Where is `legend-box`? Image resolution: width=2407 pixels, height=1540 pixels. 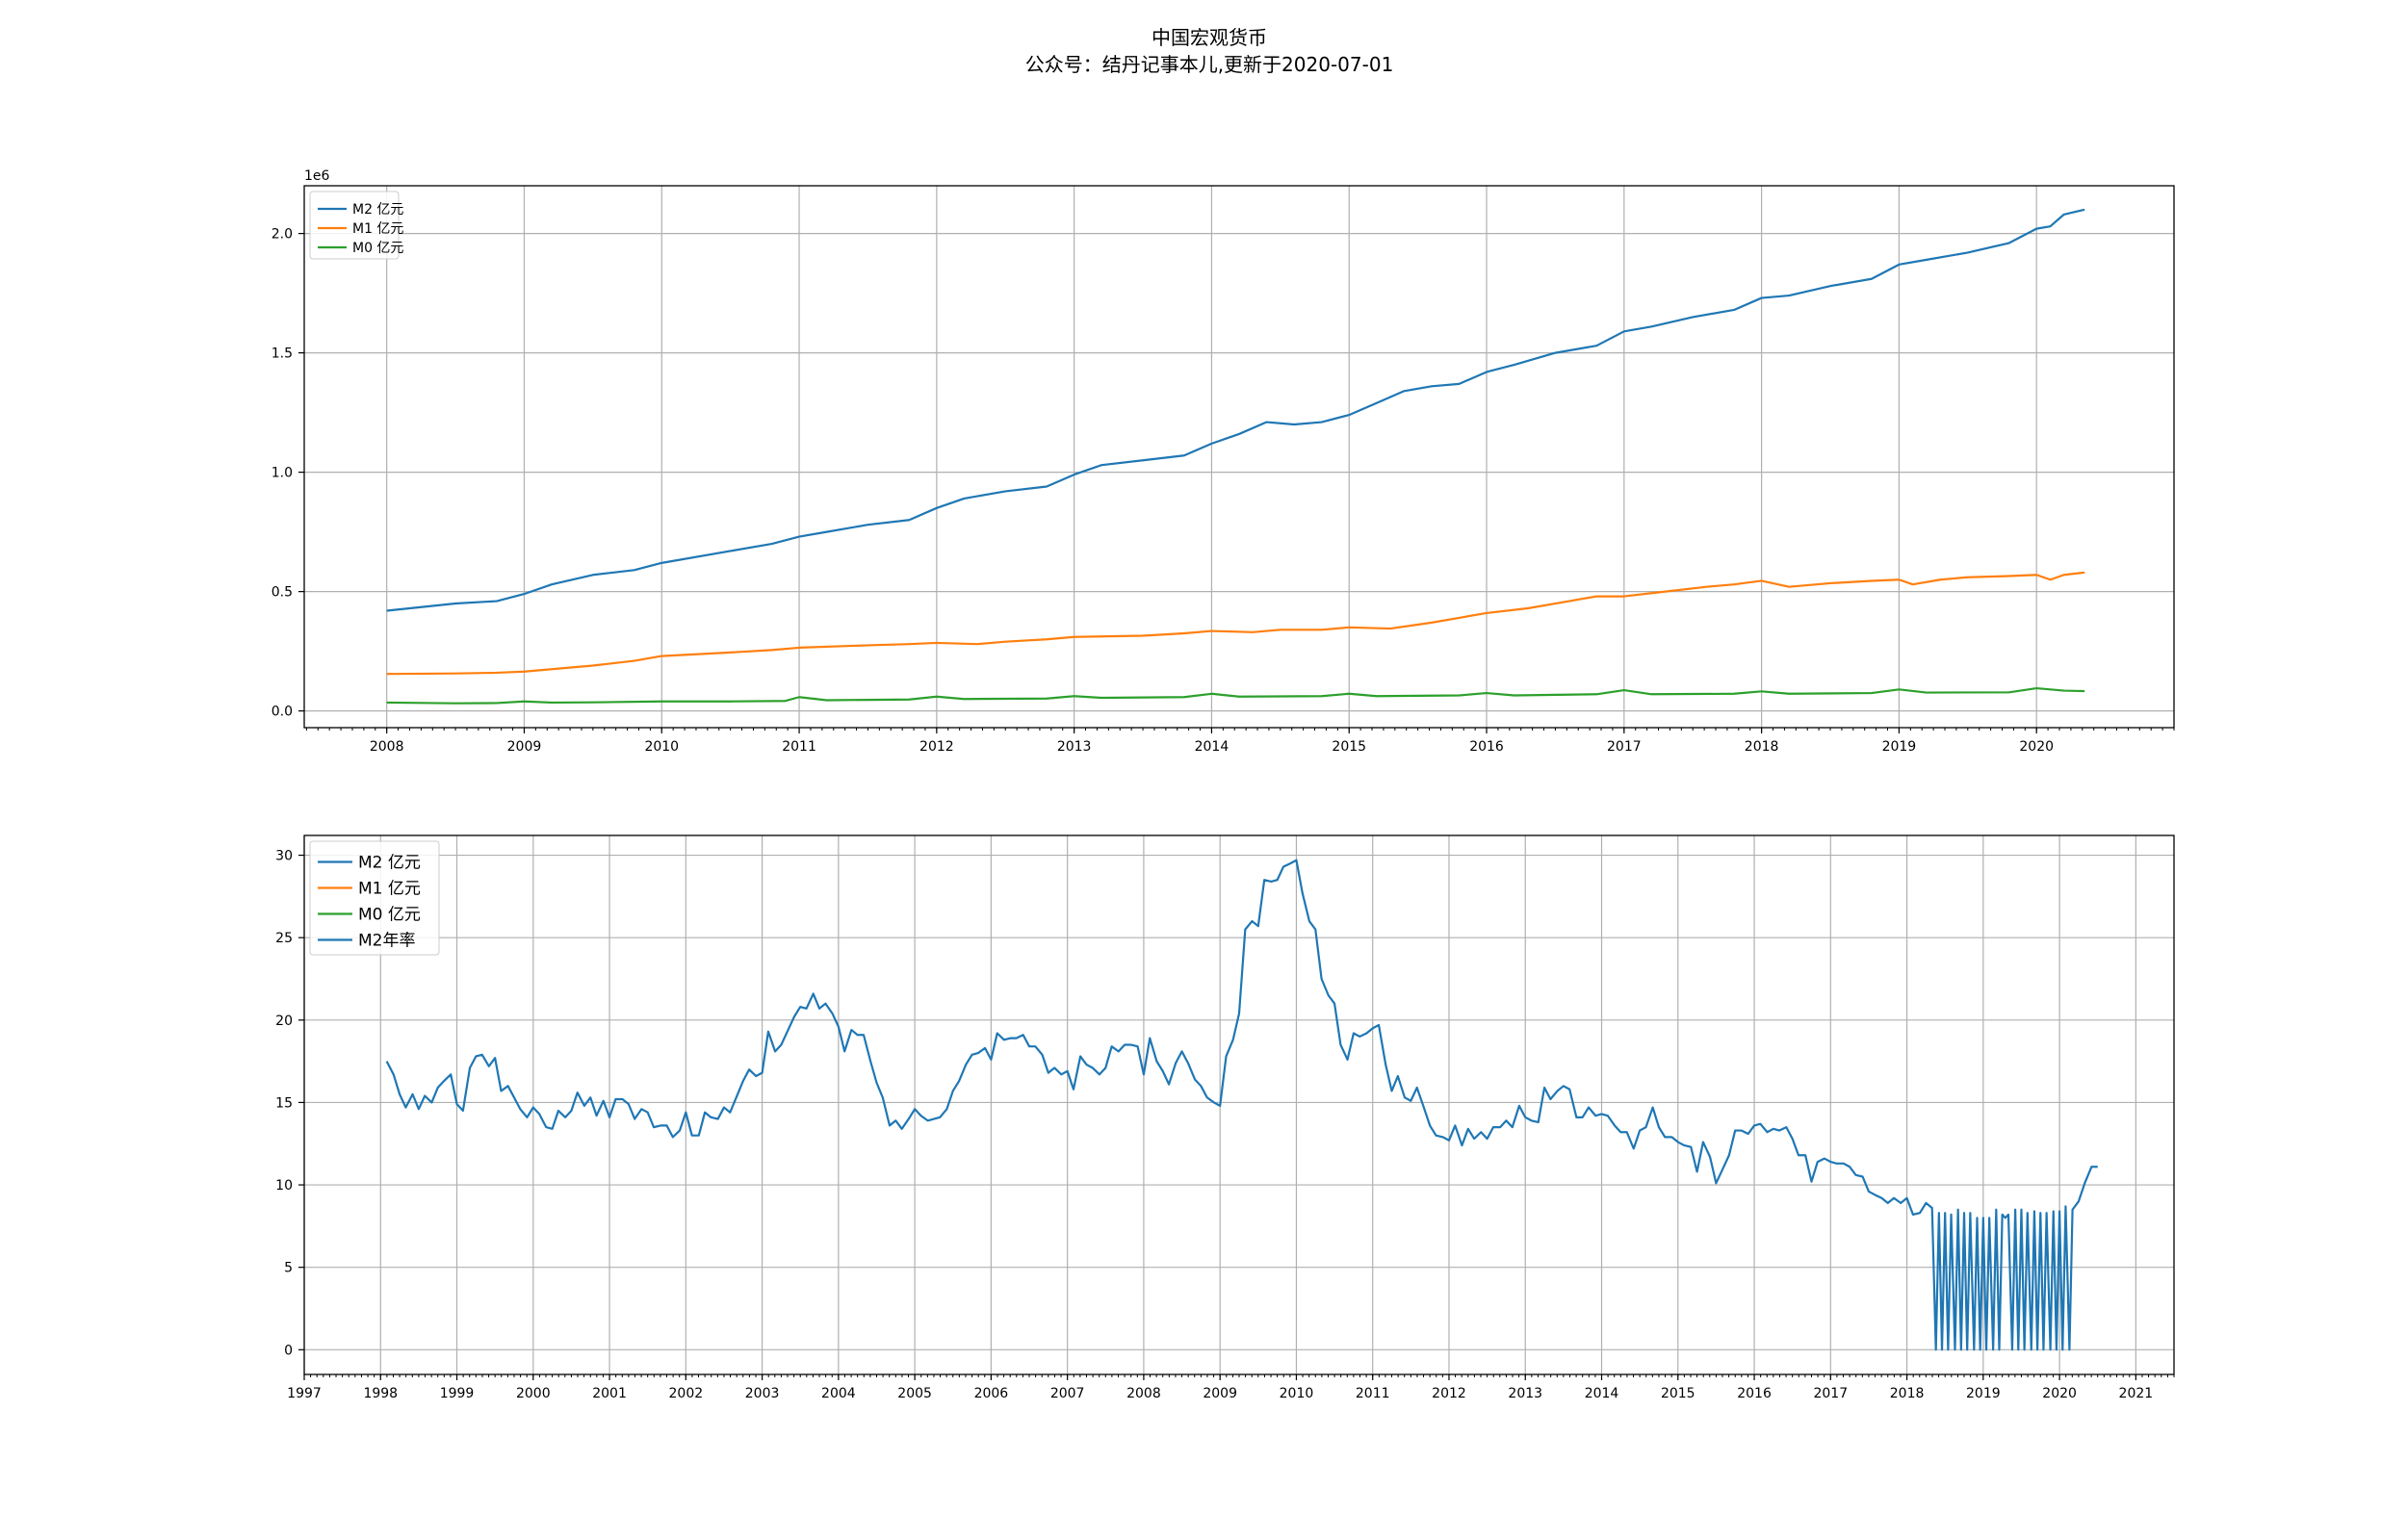 legend-box is located at coordinates (374, 898).